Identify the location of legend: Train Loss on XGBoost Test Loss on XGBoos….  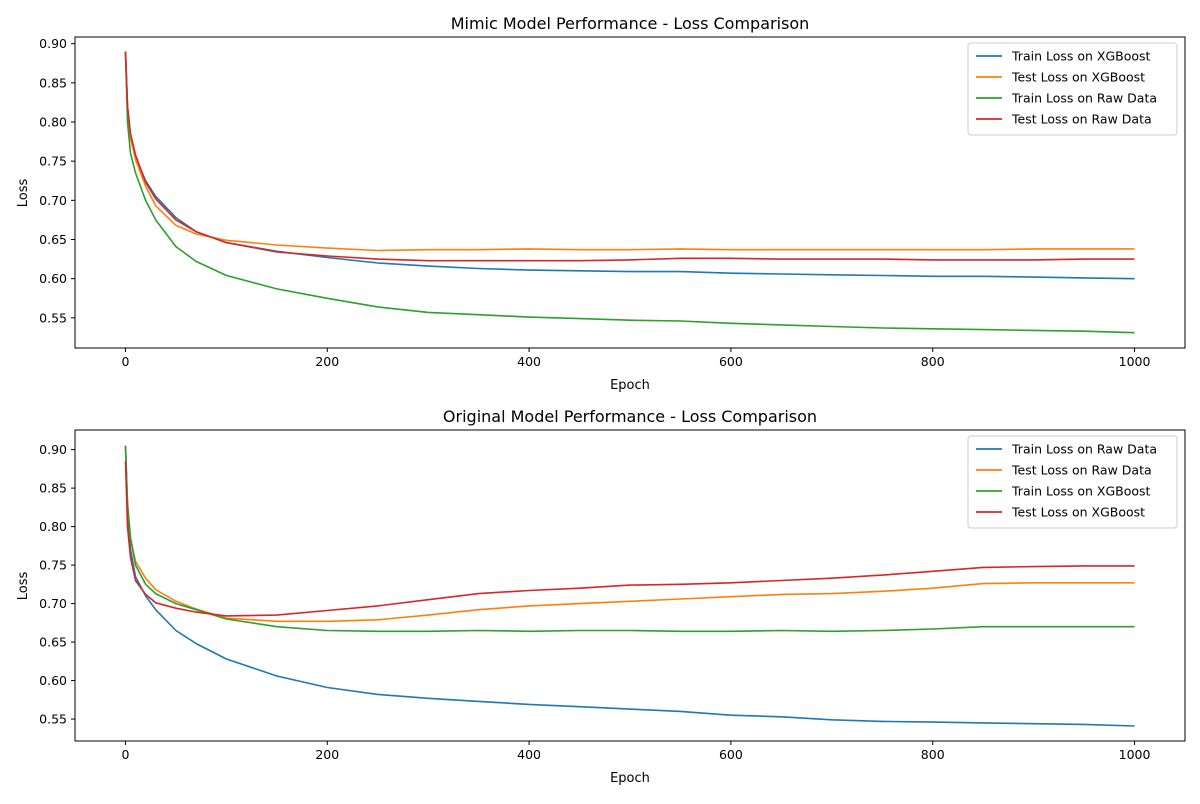
(1072, 89).